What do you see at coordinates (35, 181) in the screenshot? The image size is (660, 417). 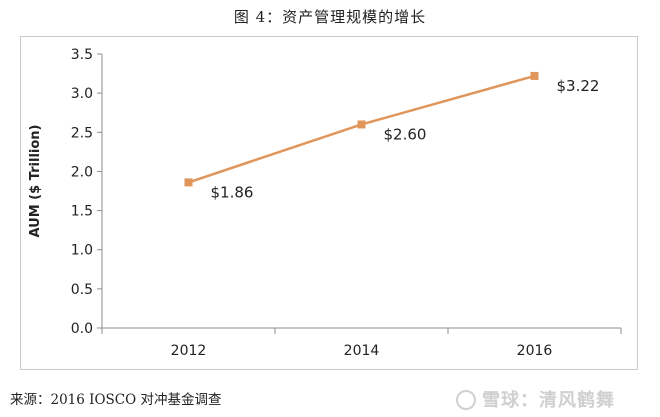 I see `y-axis-title: AUM ($ Trillion)` at bounding box center [35, 181].